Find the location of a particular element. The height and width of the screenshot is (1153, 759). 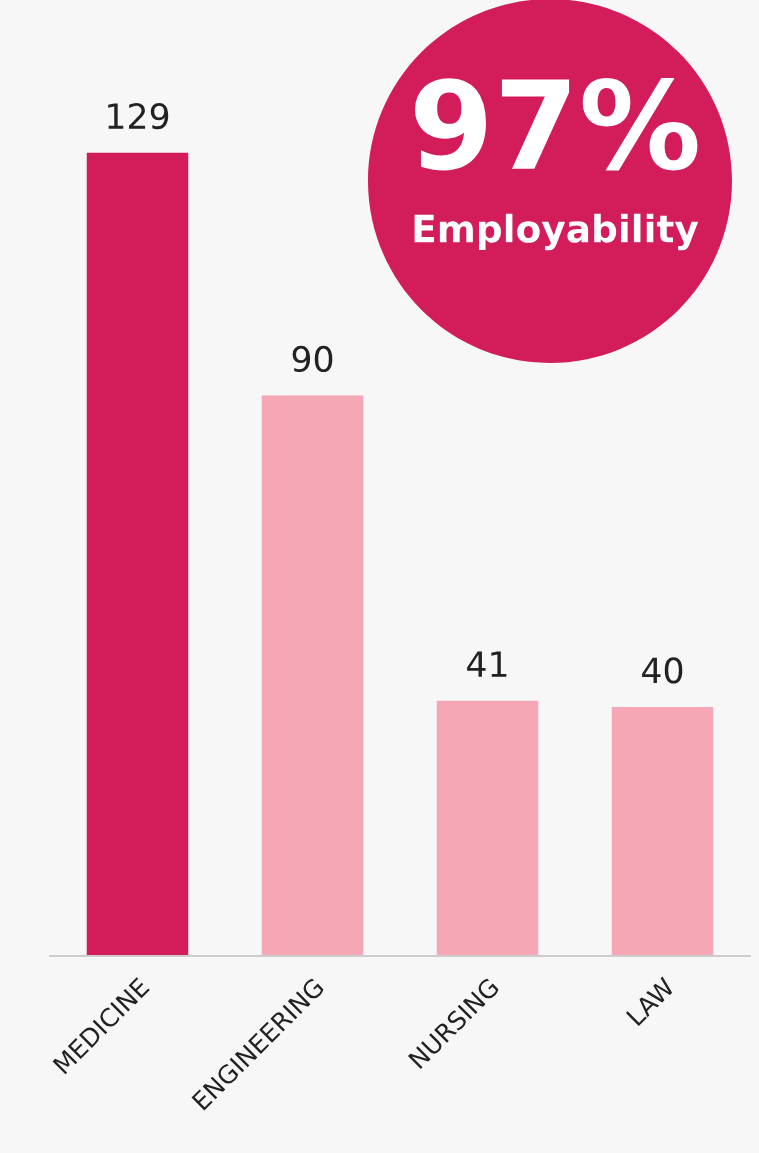

data-label: 90 is located at coordinates (312, 359).